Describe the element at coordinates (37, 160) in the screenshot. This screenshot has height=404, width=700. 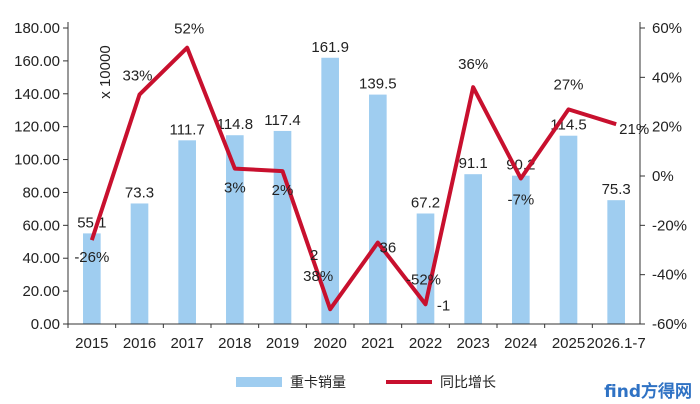
I see `y-left-tick-label: 100.00` at that location.